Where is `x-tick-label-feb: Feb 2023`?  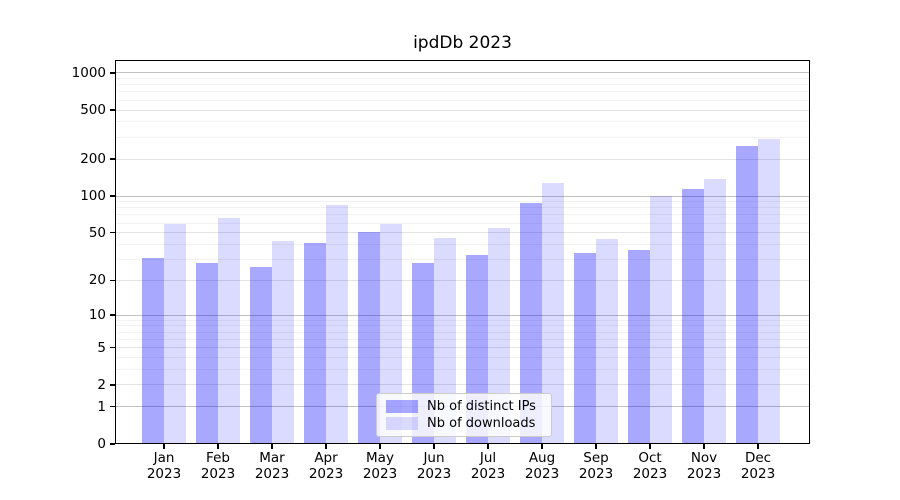 x-tick-label-feb: Feb 2023 is located at coordinates (218, 466).